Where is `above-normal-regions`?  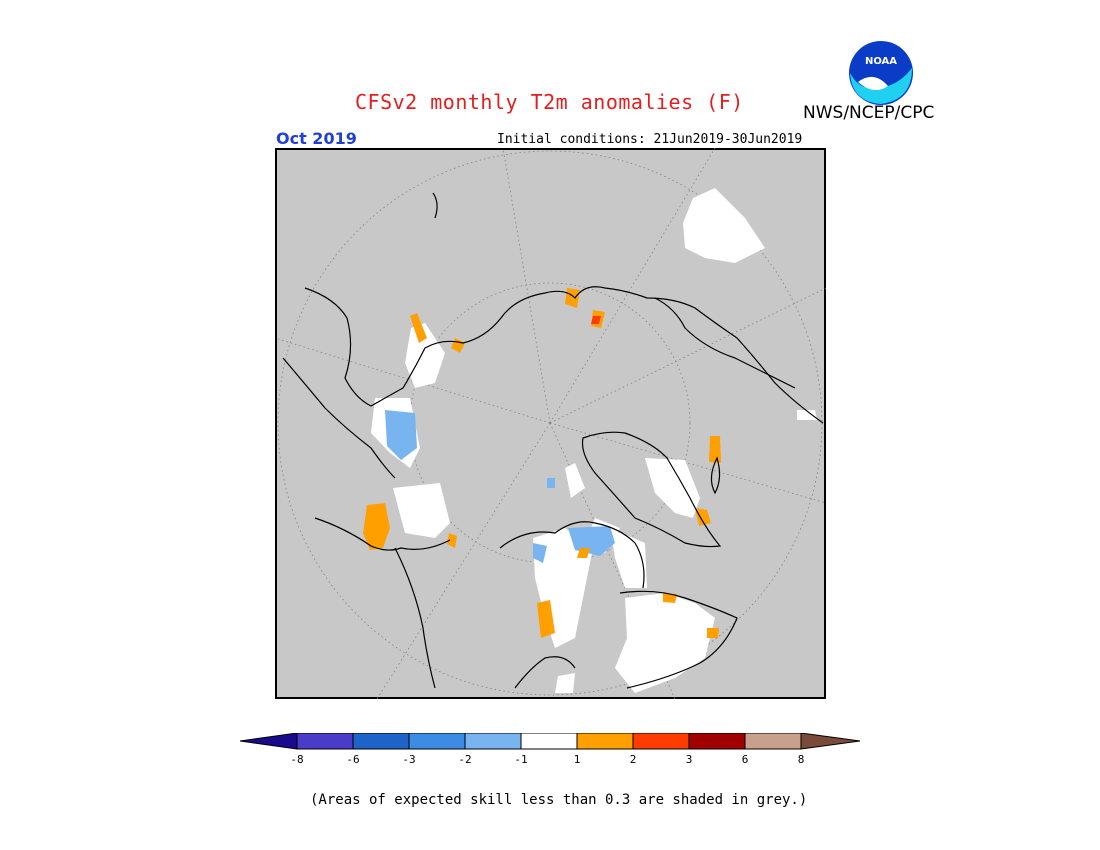
above-normal-regions is located at coordinates (542, 463).